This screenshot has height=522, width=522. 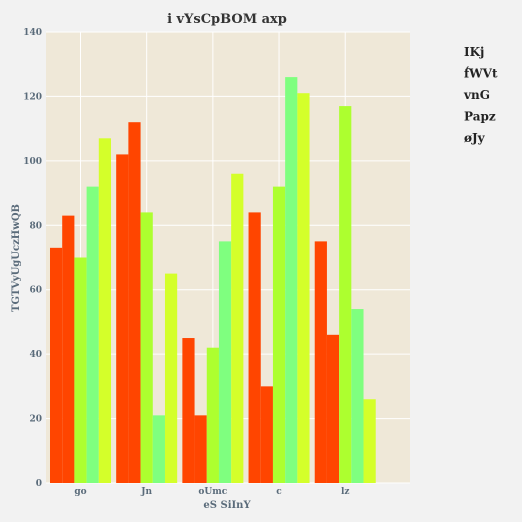 I want to click on y-tick-label: 140, so click(x=32, y=33).